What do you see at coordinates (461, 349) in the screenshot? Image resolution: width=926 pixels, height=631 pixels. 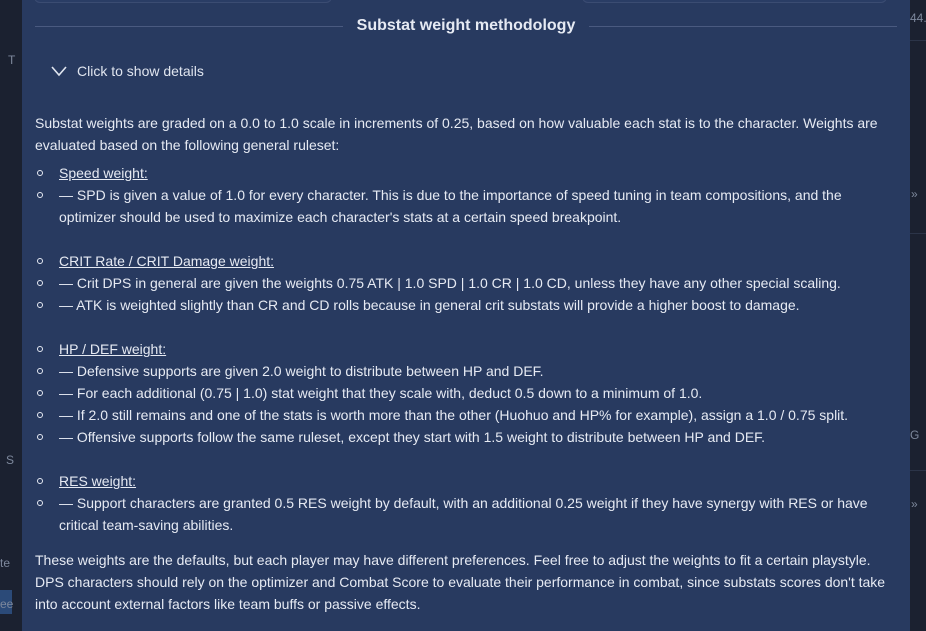 I see `list-heading: HP / DEF weight:` at bounding box center [461, 349].